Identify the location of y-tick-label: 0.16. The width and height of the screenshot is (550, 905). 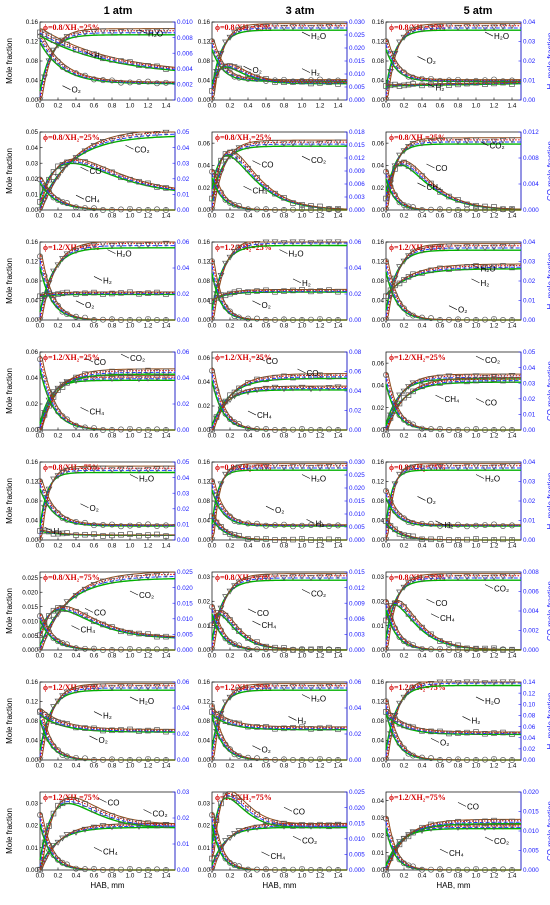
(204, 242).